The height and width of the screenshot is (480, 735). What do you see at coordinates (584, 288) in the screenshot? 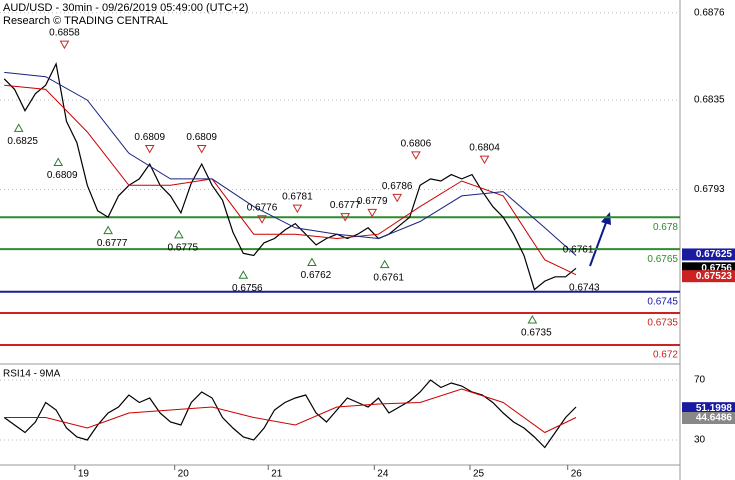
I see `price-label: 0.6743` at bounding box center [584, 288].